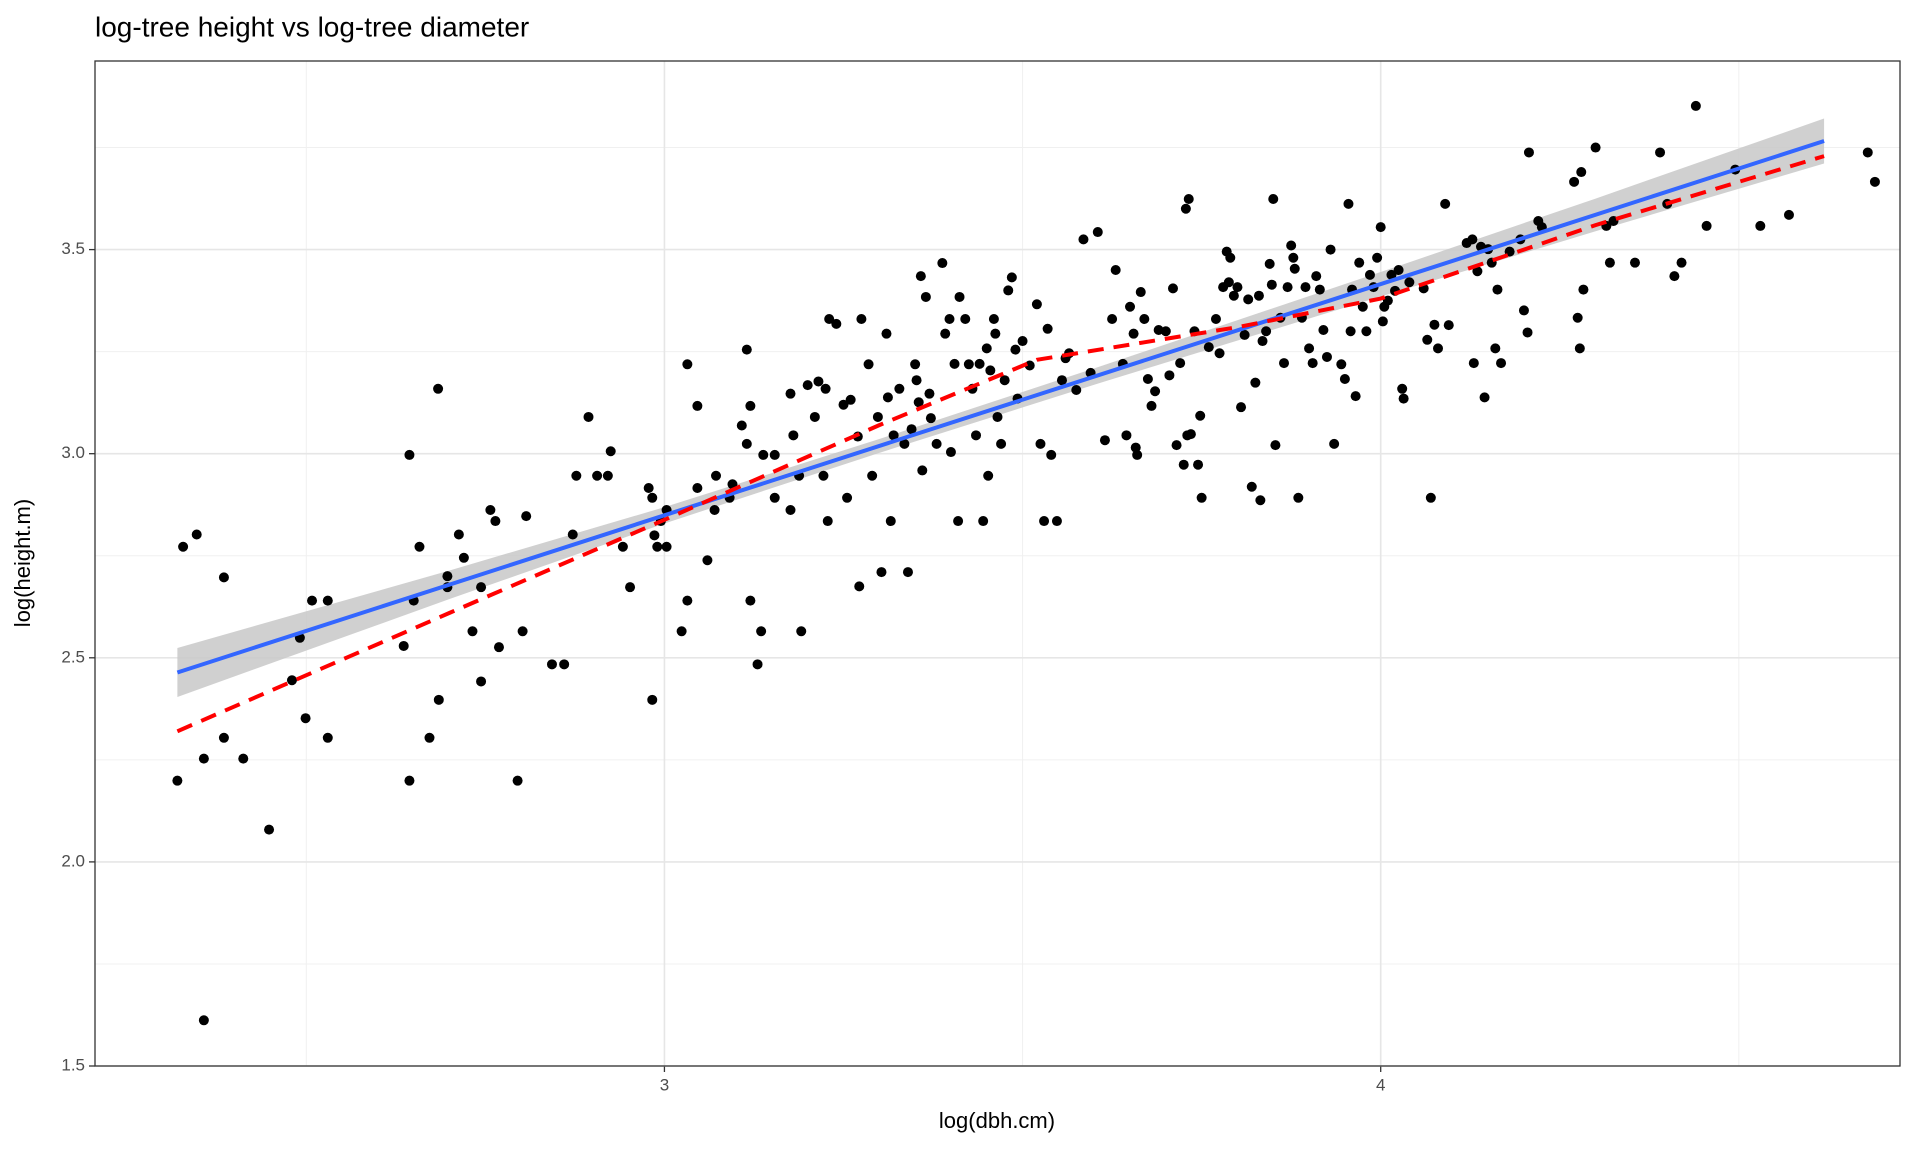  What do you see at coordinates (73, 1064) in the screenshot?
I see `y-tick-label: 1.5` at bounding box center [73, 1064].